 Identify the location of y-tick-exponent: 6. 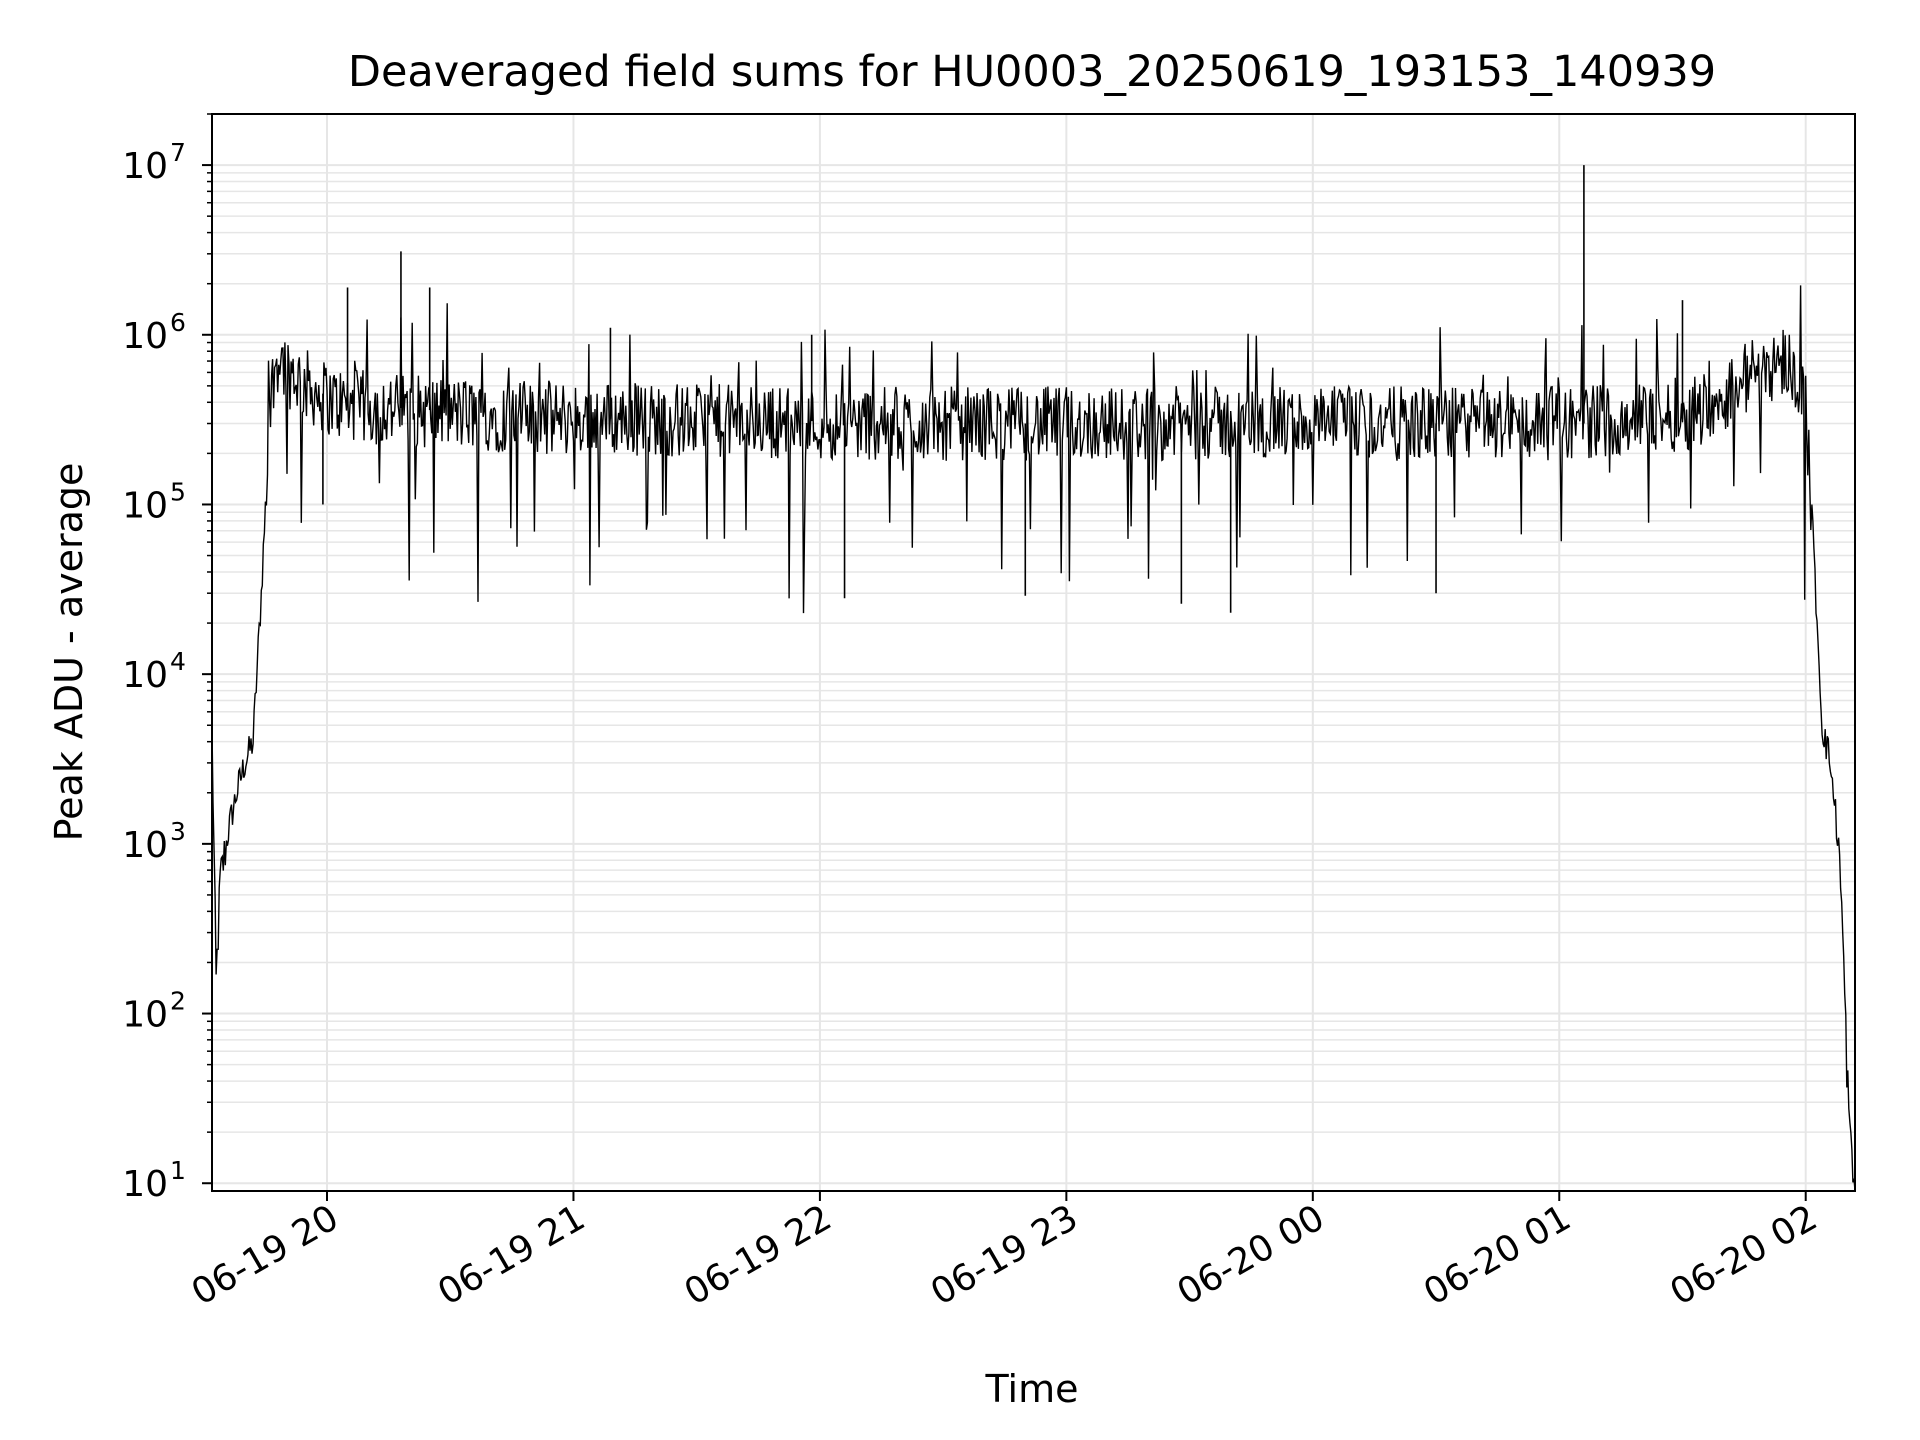
(178, 322).